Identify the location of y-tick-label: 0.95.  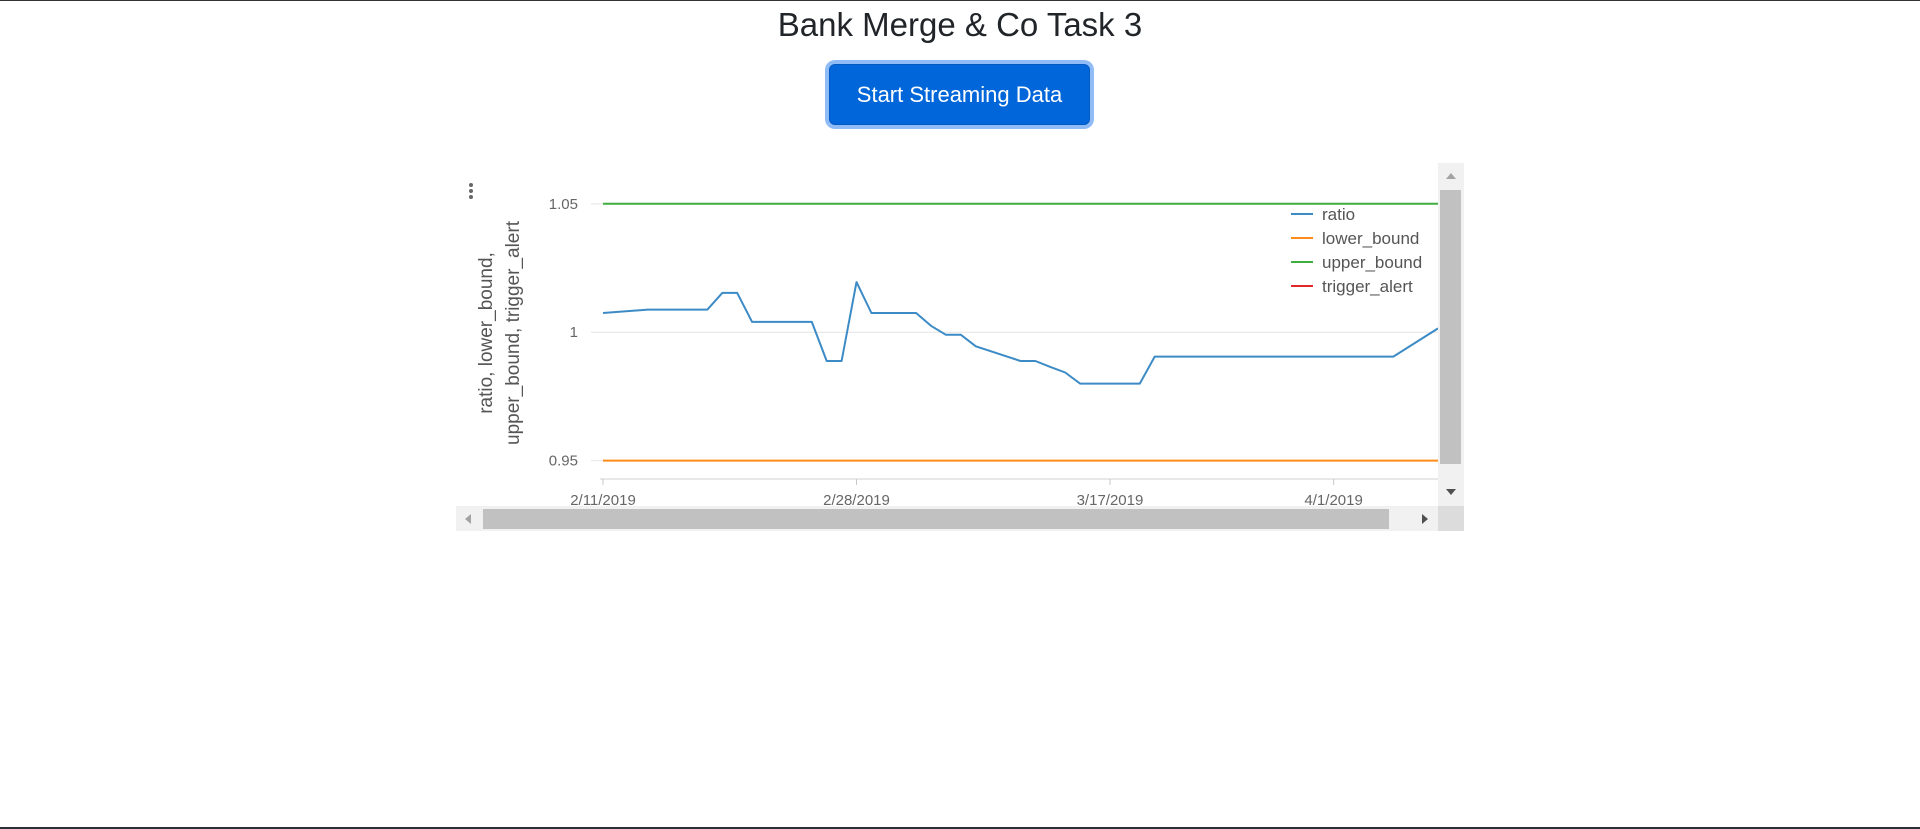
(563, 461).